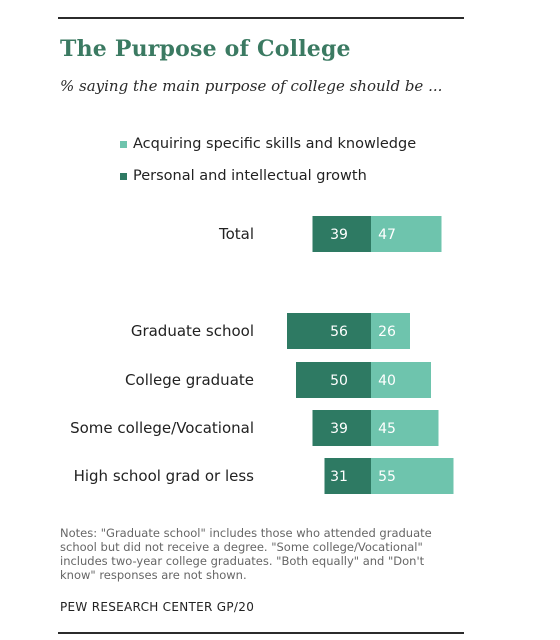 Image resolution: width=560 pixels, height=640 pixels. I want to click on category-label-graduate-school: Graduate school, so click(192, 331).